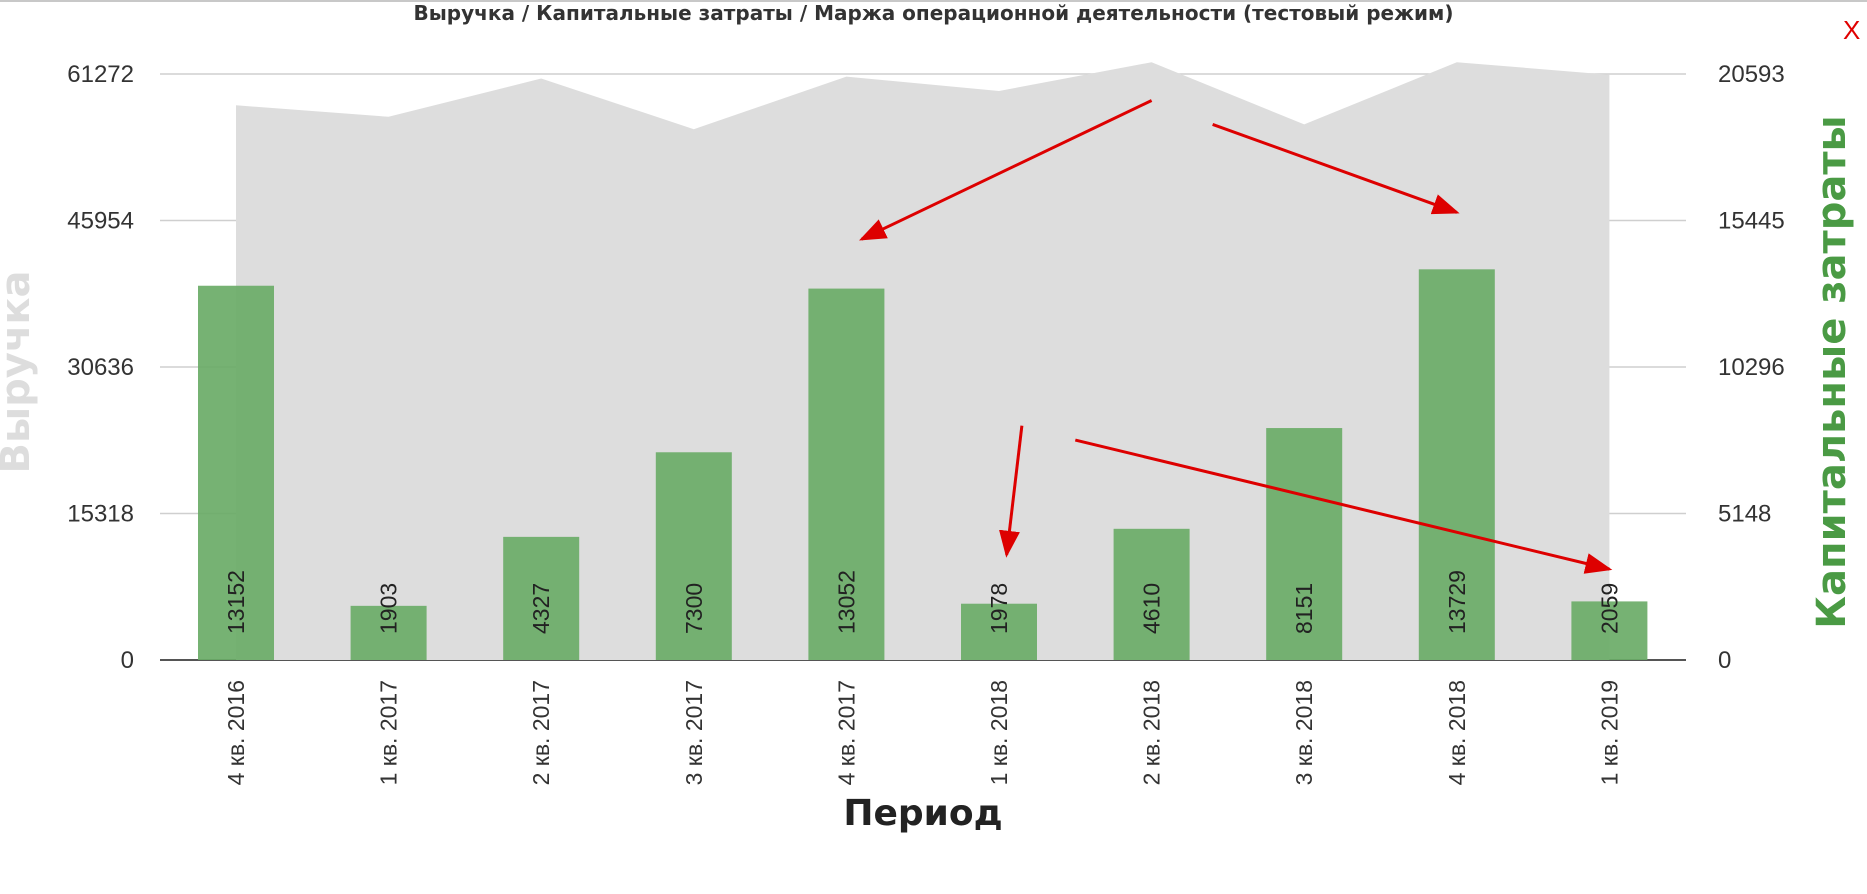  I want to click on data-label: 4327, so click(541, 608).